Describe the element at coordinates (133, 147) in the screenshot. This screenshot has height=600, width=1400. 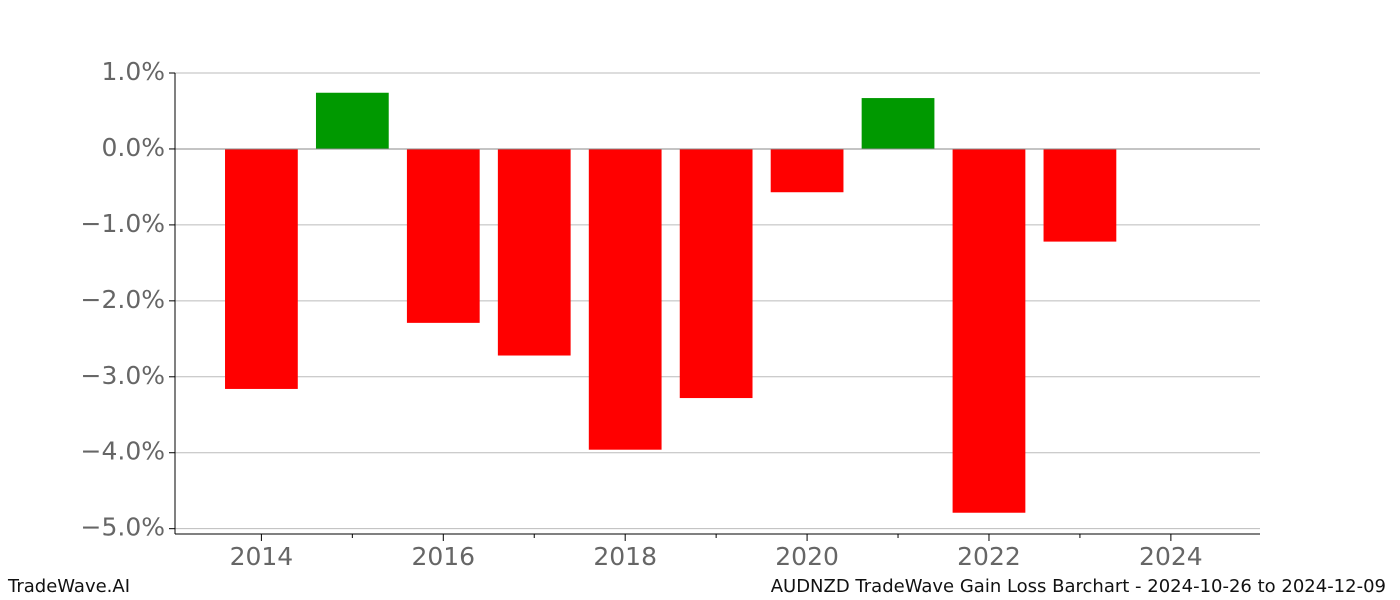
I see `y-tick-label: 0.0%` at that location.